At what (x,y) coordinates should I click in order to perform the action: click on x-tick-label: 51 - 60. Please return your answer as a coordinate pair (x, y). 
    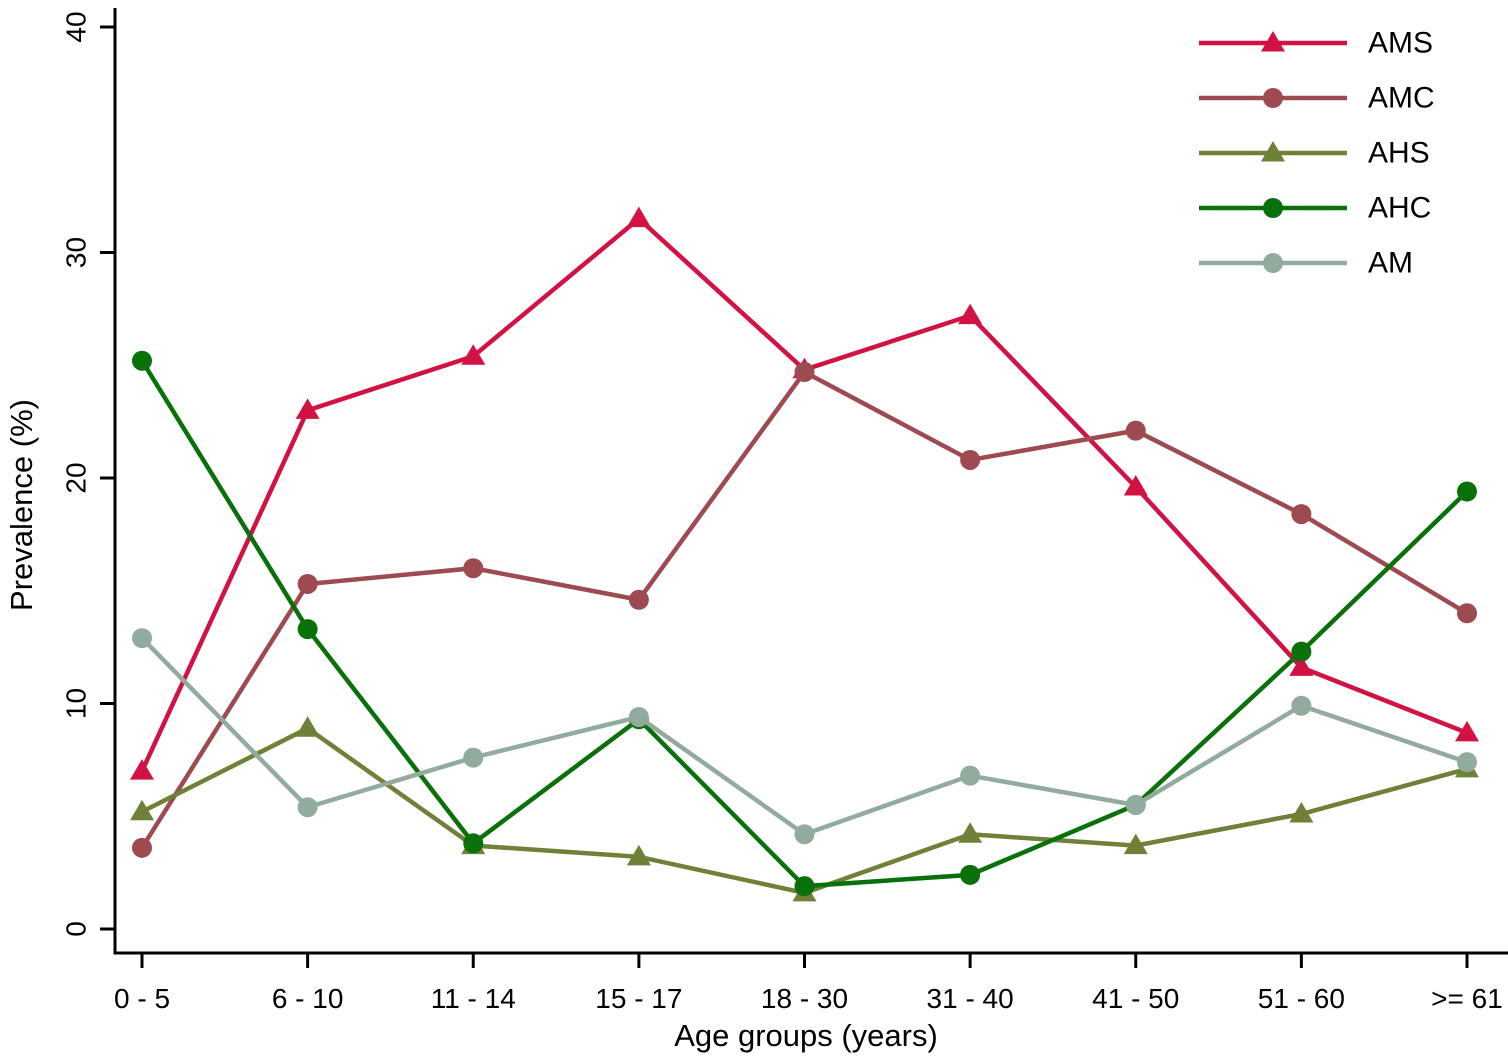
    Looking at the image, I should click on (1301, 998).